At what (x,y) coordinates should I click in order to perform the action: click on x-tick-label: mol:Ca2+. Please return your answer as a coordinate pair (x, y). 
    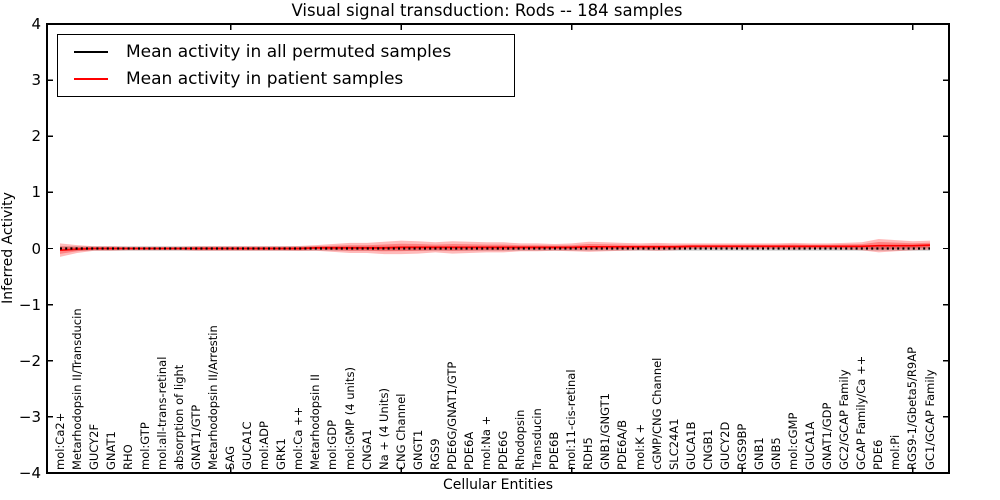
    Looking at the image, I should click on (59, 441).